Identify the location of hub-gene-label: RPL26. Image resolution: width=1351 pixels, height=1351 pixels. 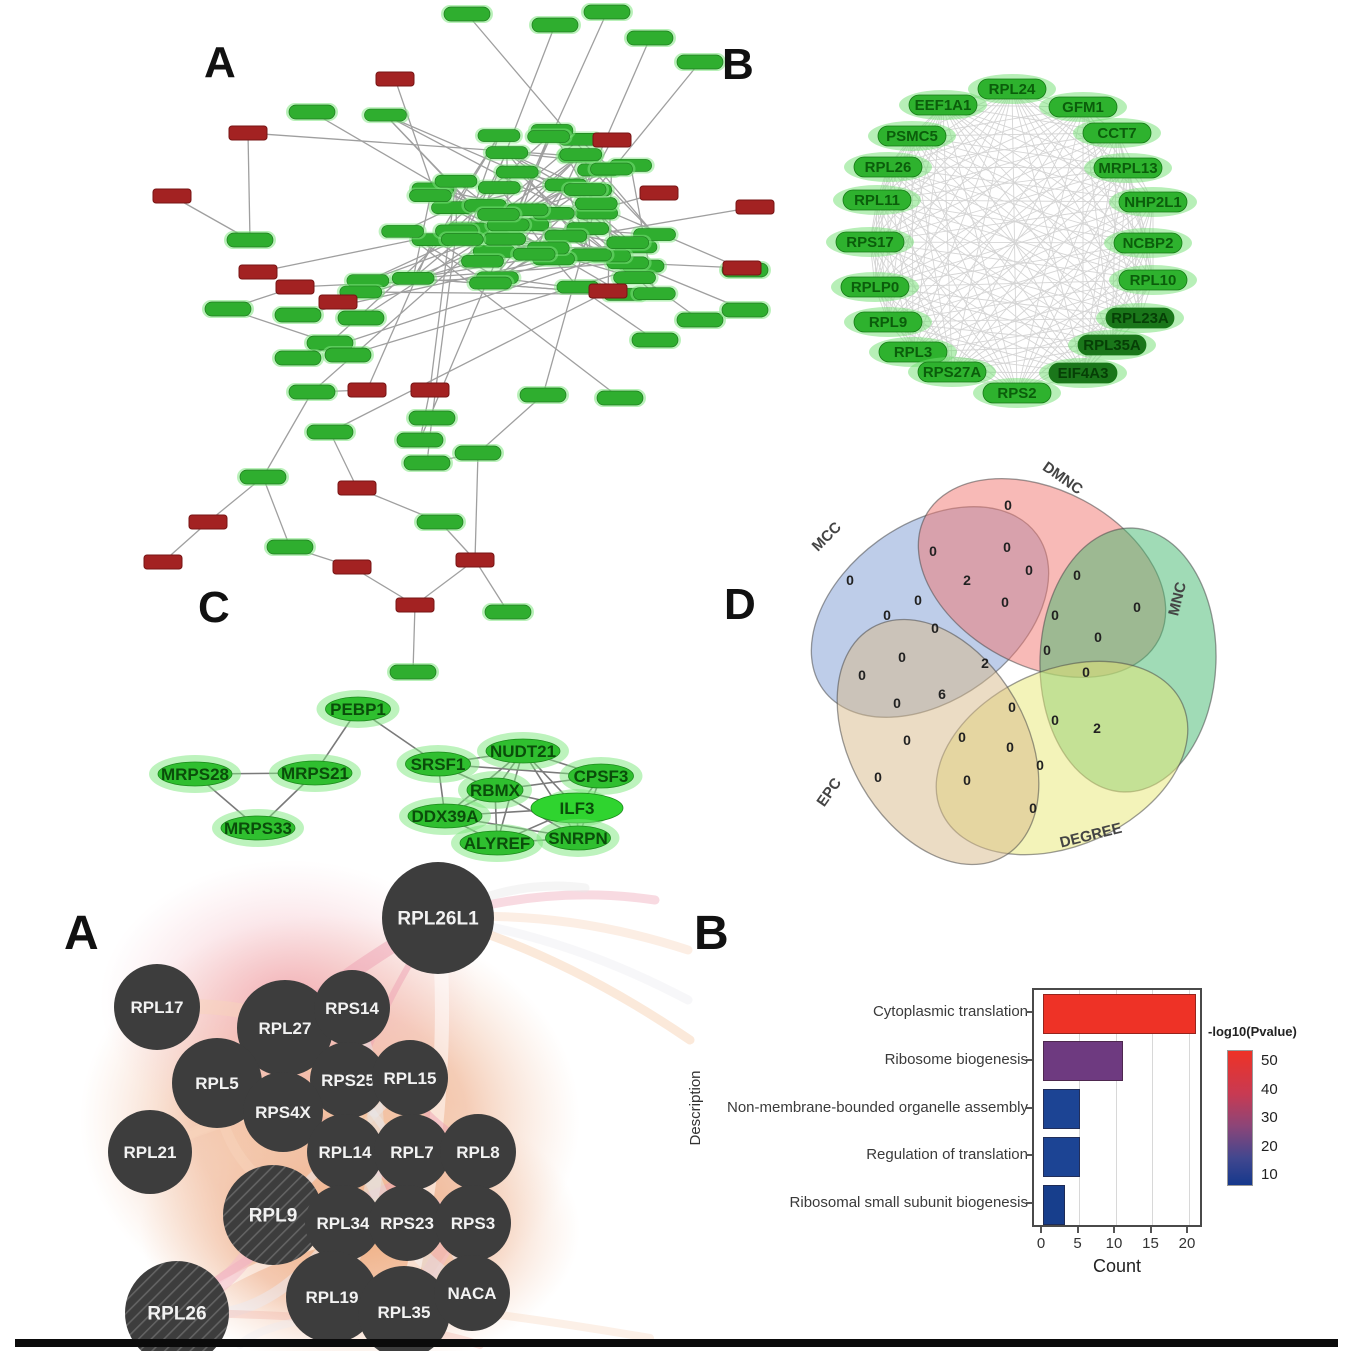
(888, 167).